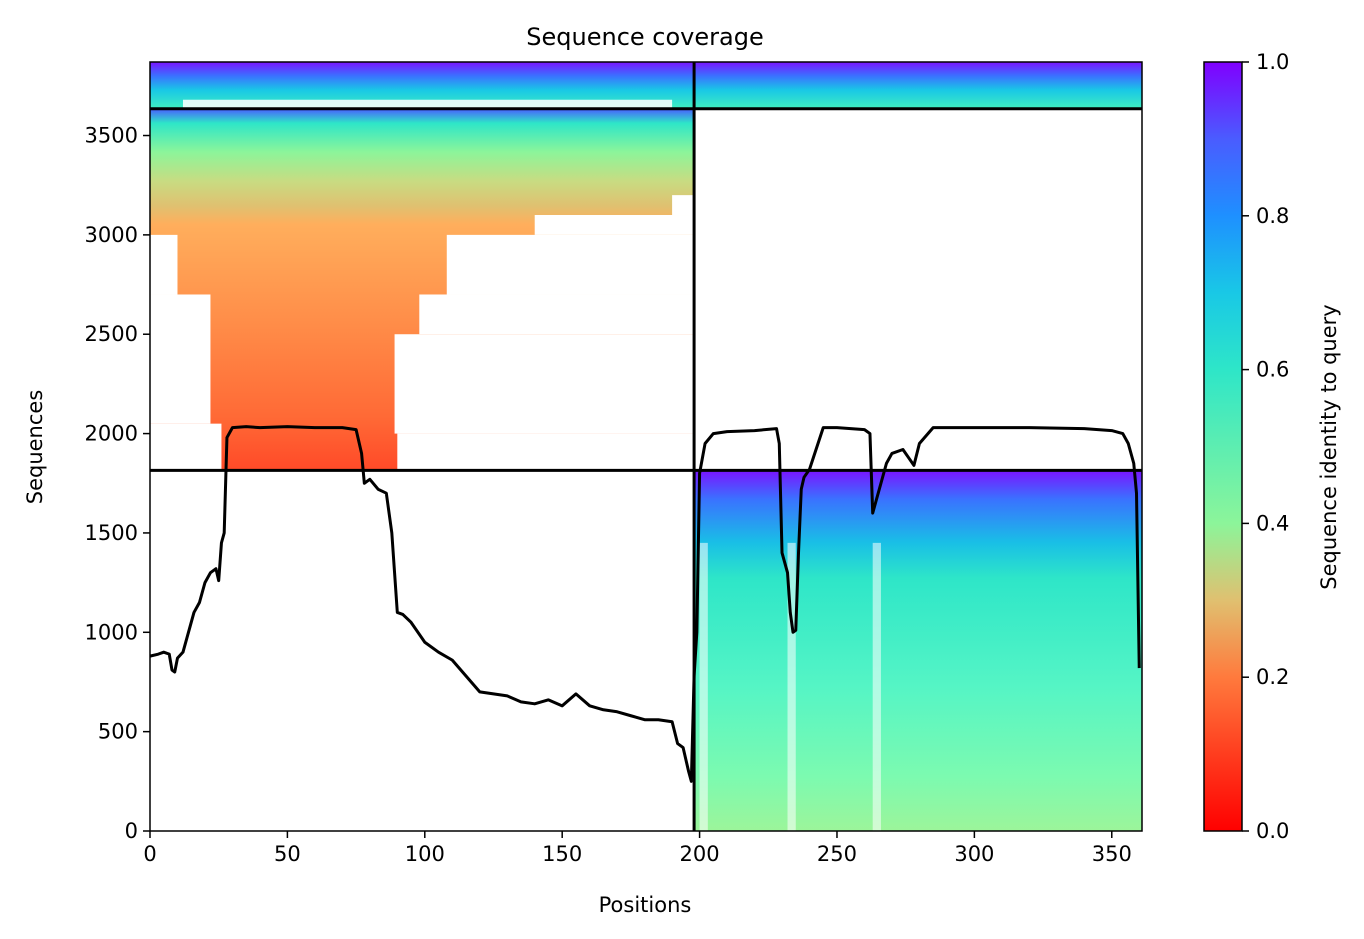  What do you see at coordinates (111, 235) in the screenshot?
I see `y-tick-label: 3000` at bounding box center [111, 235].